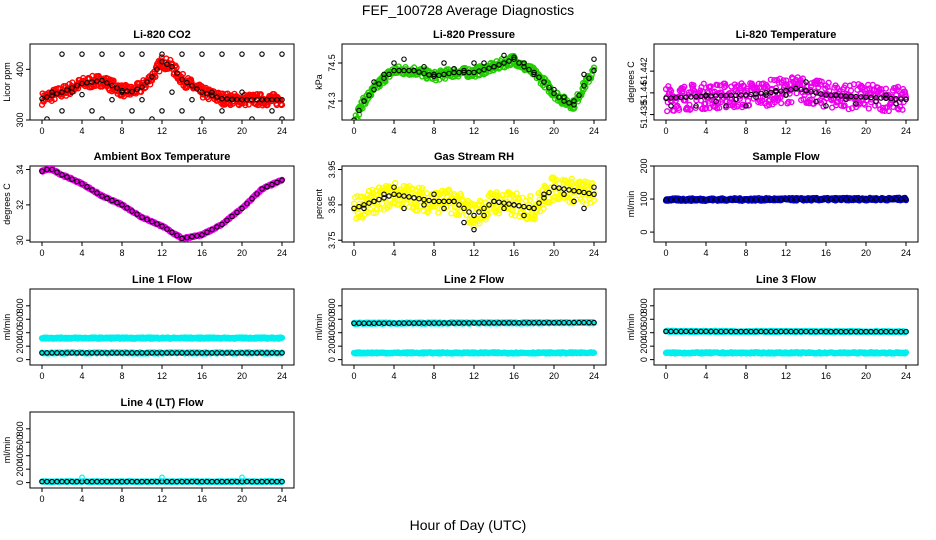 This screenshot has height=540, width=936. Describe the element at coordinates (81, 131) in the screenshot. I see `x-tick-label: 4` at that location.